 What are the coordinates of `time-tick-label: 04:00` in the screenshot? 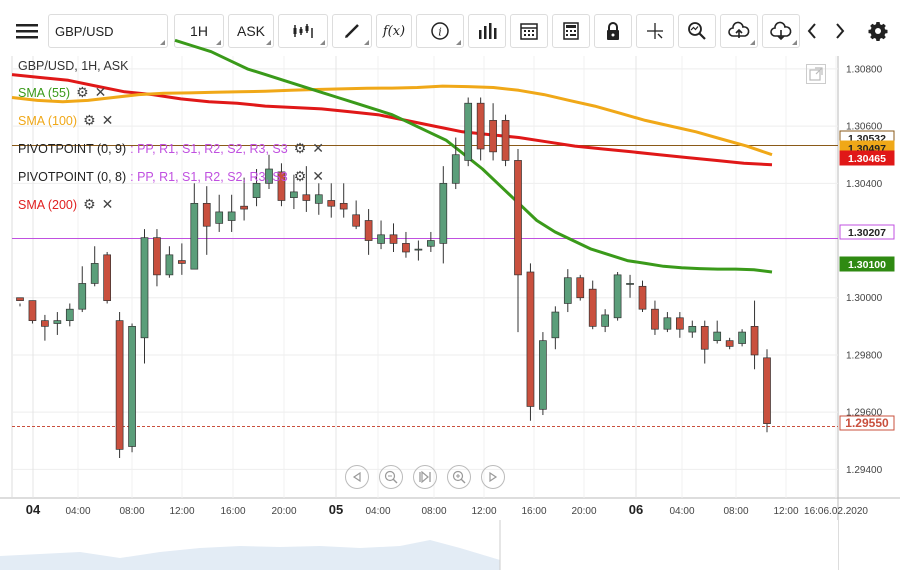 It's located at (77, 511).